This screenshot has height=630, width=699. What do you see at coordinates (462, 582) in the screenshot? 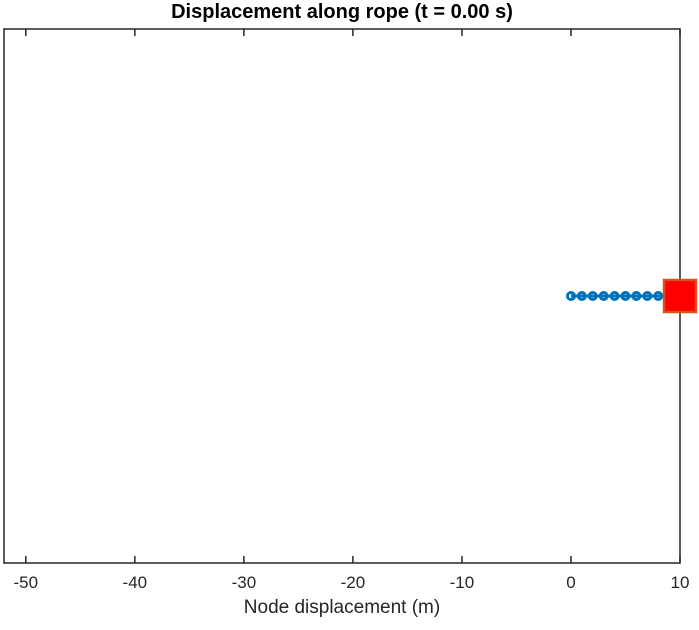
I see `x-tick-label: -10` at bounding box center [462, 582].